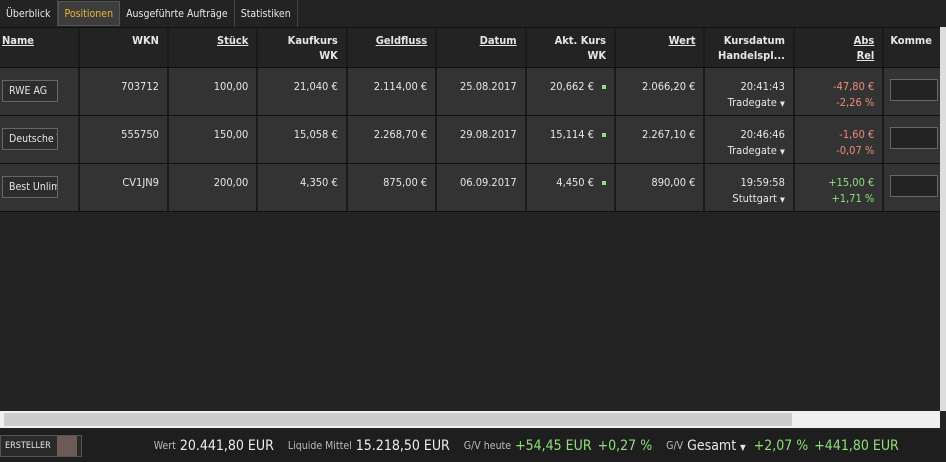 Image resolution: width=946 pixels, height=462 pixels. I want to click on ersteller-label: ERSTELLER, so click(28, 446).